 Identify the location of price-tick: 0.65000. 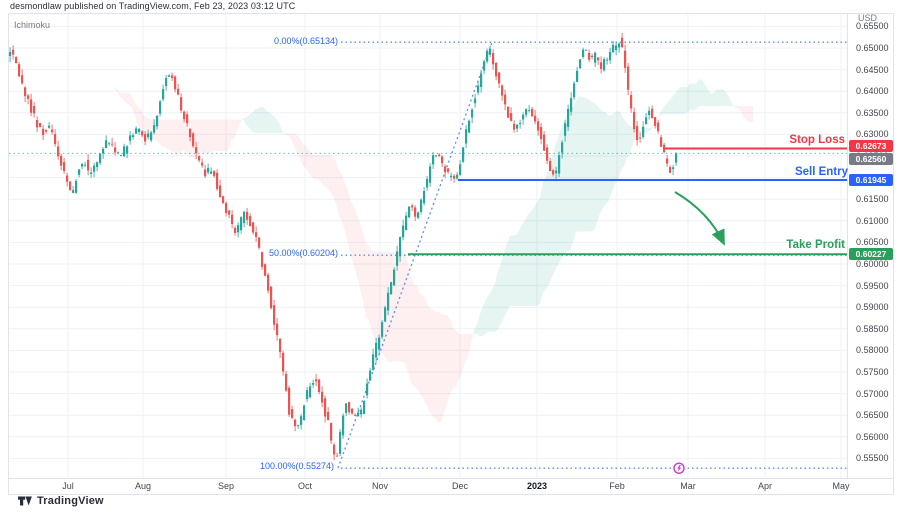
(872, 48).